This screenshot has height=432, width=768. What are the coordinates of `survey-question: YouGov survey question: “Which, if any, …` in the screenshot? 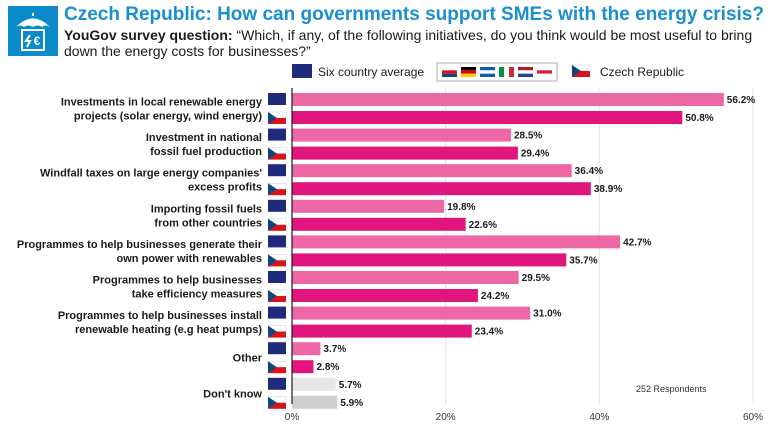 It's located at (409, 43).